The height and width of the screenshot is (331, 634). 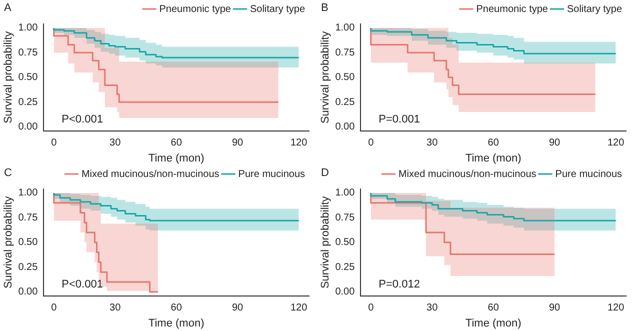 I want to click on chart-title: B, so click(x=324, y=8).